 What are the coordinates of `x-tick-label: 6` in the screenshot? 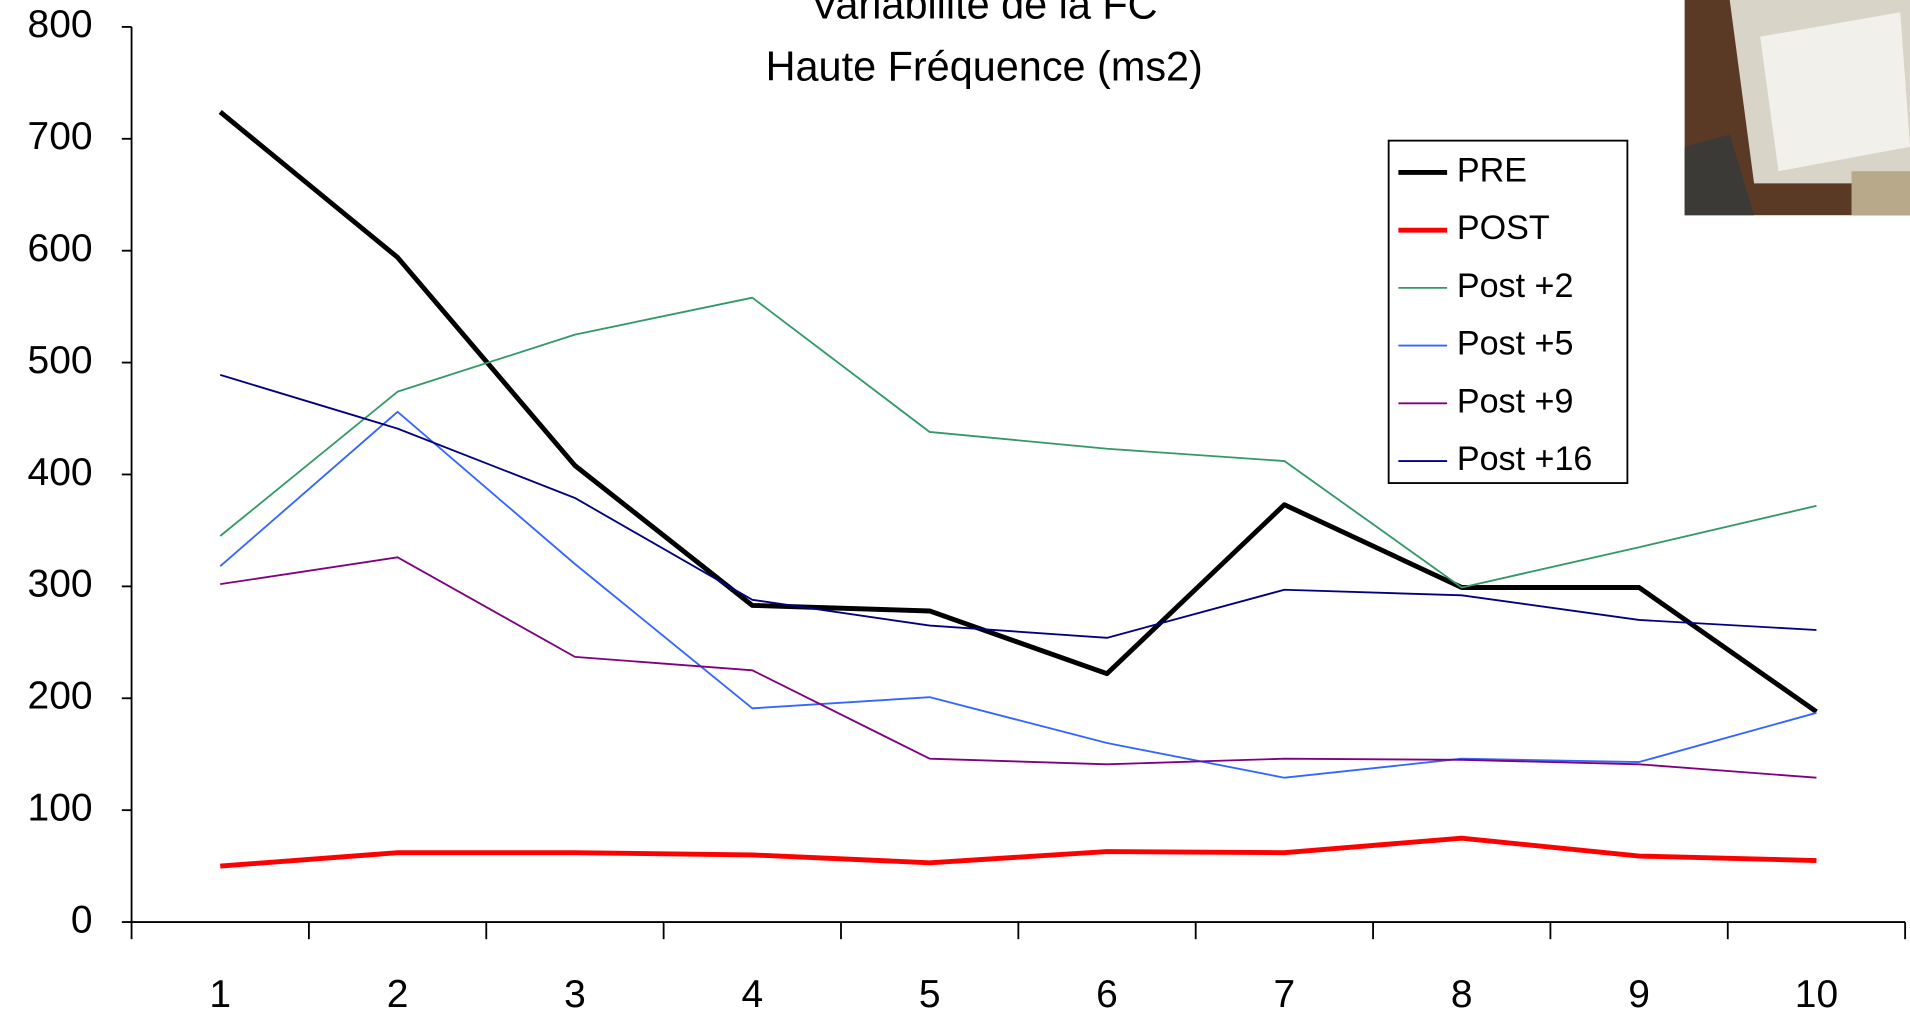 It's located at (1107, 994).